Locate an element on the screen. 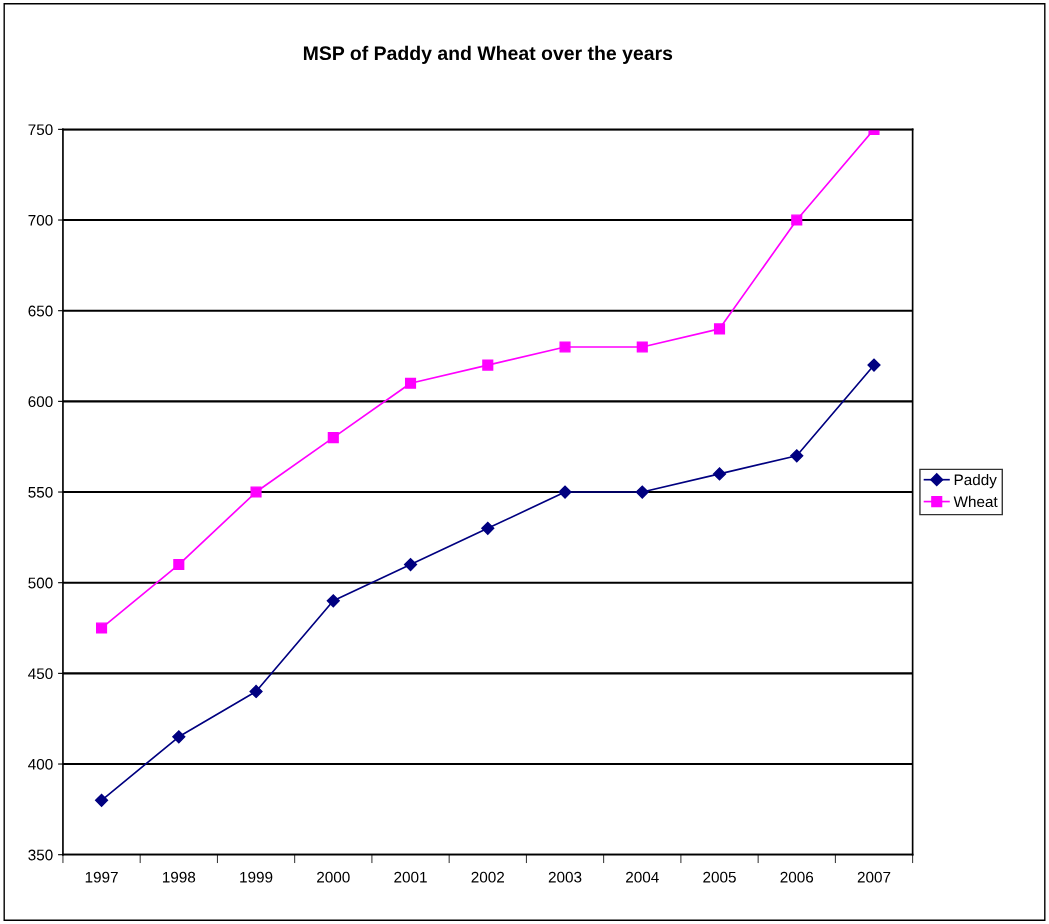 The width and height of the screenshot is (1049, 924). y-tick-label: 600 is located at coordinates (40, 402).